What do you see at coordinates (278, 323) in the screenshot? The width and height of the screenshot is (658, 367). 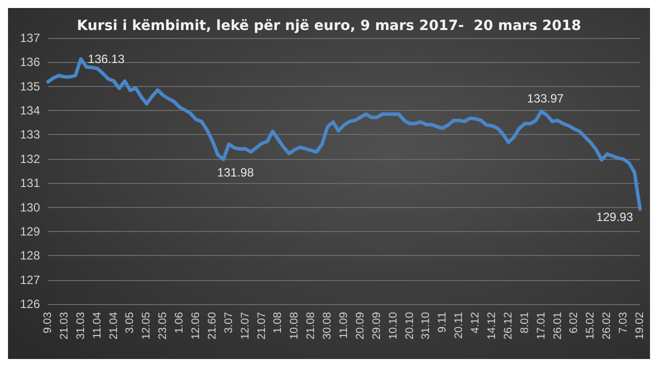 I see `x-tick-label: 1.08` at bounding box center [278, 323].